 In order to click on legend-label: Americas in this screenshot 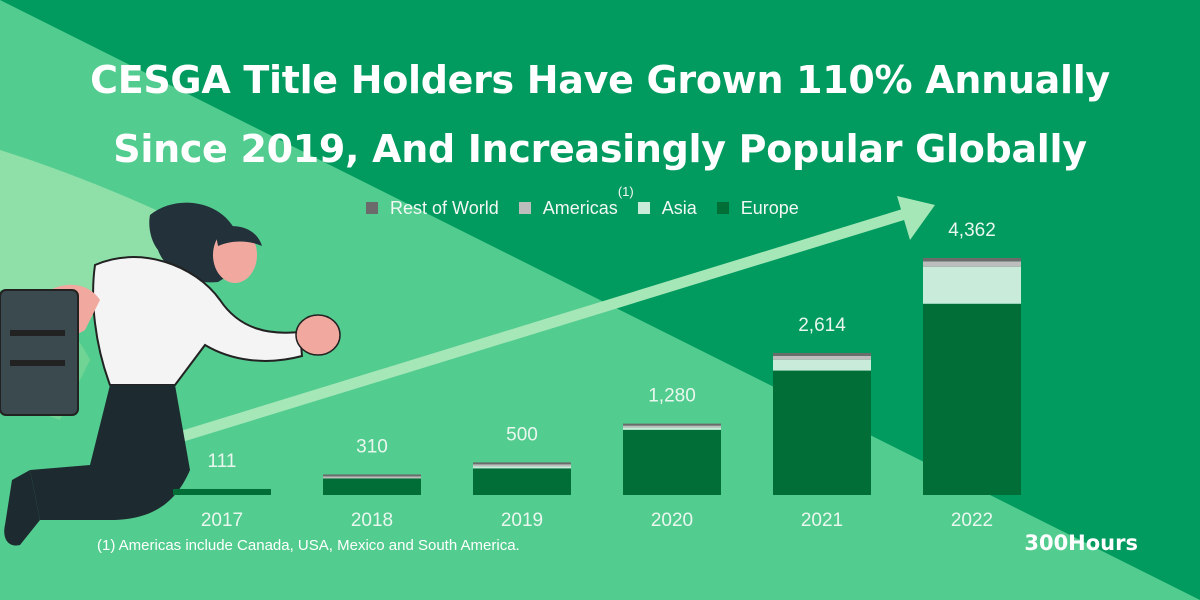, I will do `click(580, 207)`.